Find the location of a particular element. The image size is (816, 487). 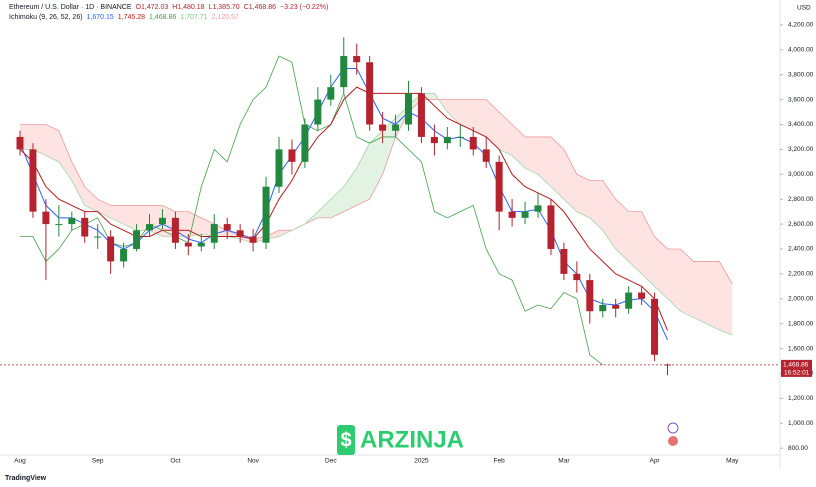

x-tick-label: Nov is located at coordinates (253, 461).